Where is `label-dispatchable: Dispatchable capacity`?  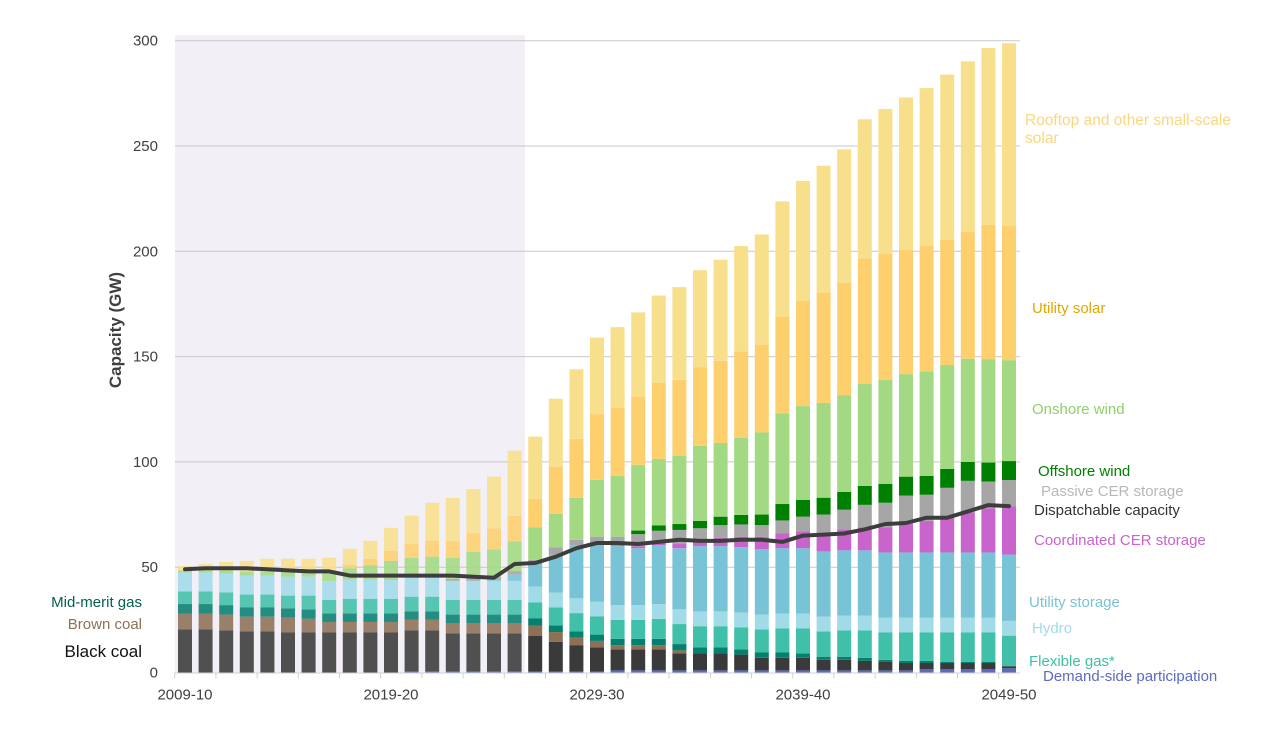 label-dispatchable: Dispatchable capacity is located at coordinates (1107, 510).